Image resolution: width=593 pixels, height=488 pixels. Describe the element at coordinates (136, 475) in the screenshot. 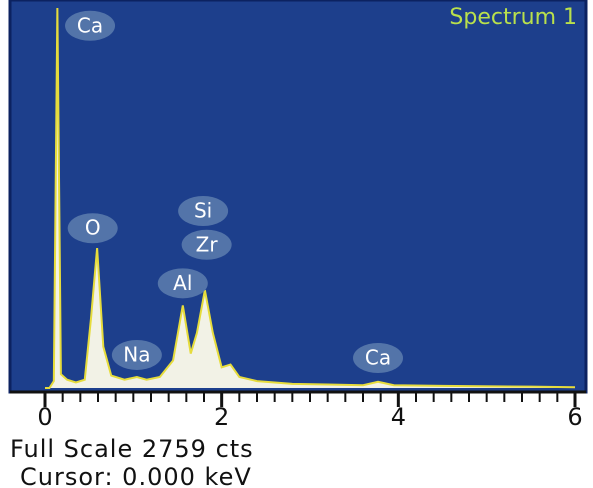

I see `cursor: Cursor: 0.000 keV` at that location.